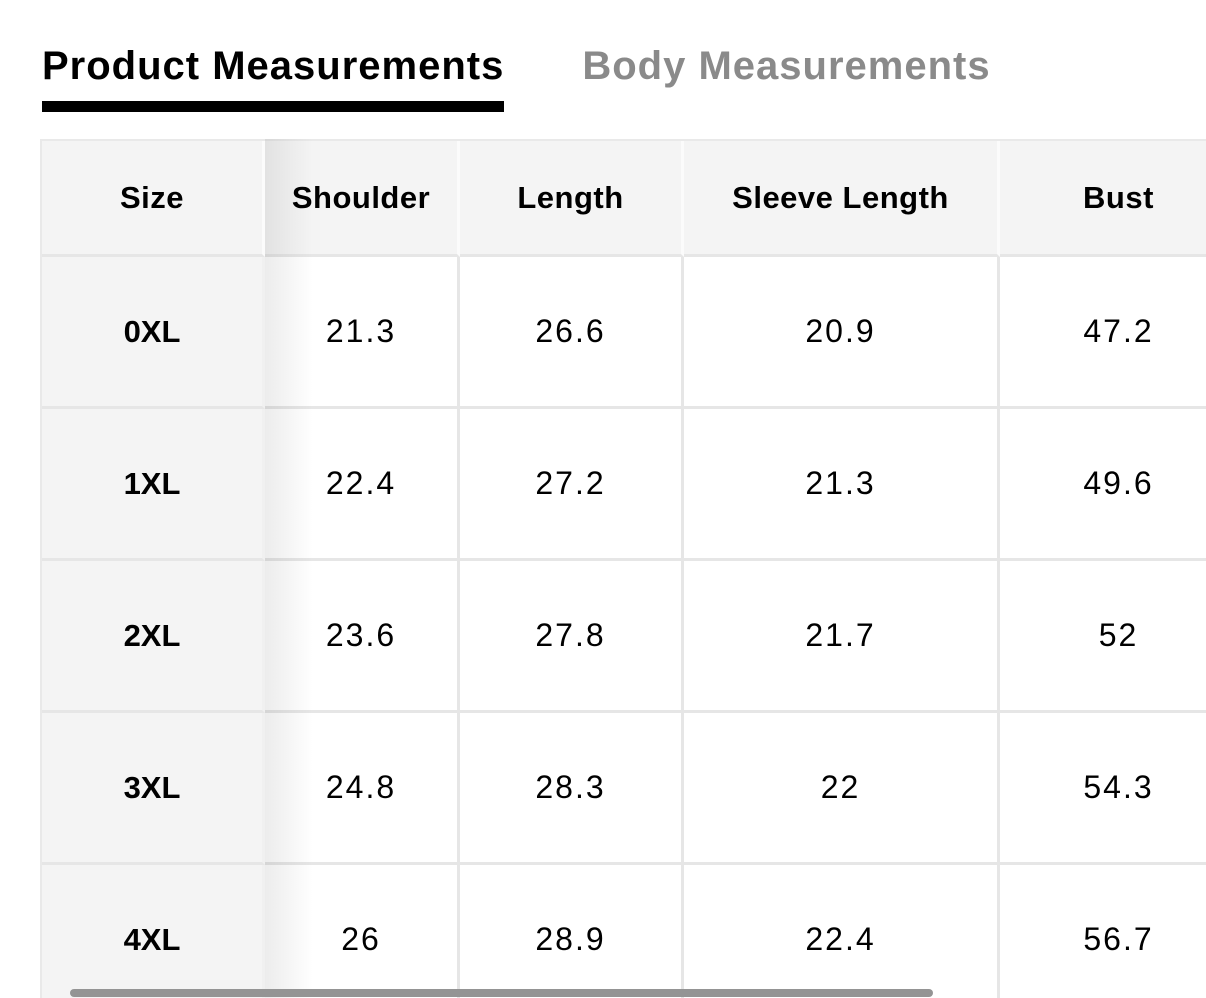  Describe the element at coordinates (501, 993) in the screenshot. I see `horizontal-scrollbar-thumb` at that location.